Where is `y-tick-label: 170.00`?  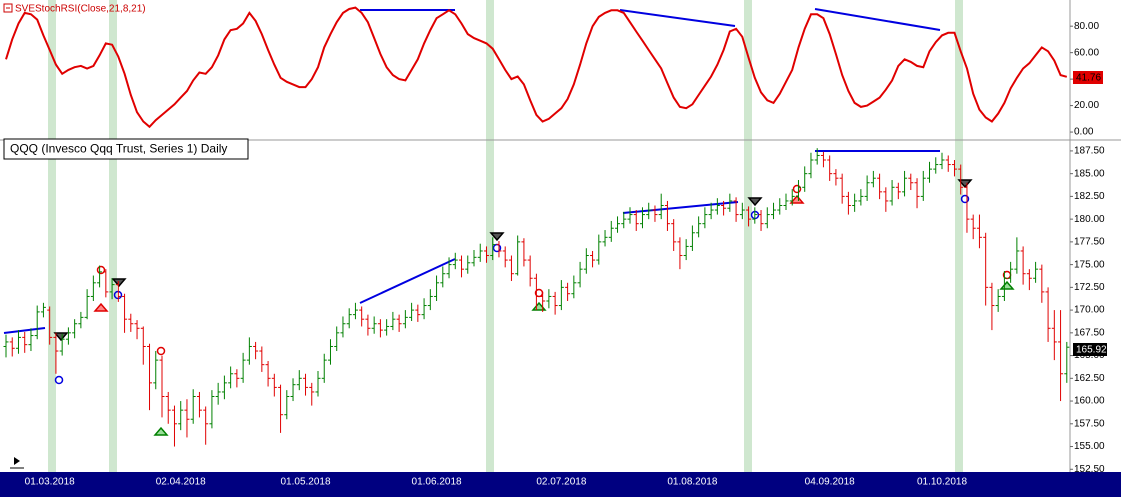 y-tick-label: 170.00 is located at coordinates (1089, 310).